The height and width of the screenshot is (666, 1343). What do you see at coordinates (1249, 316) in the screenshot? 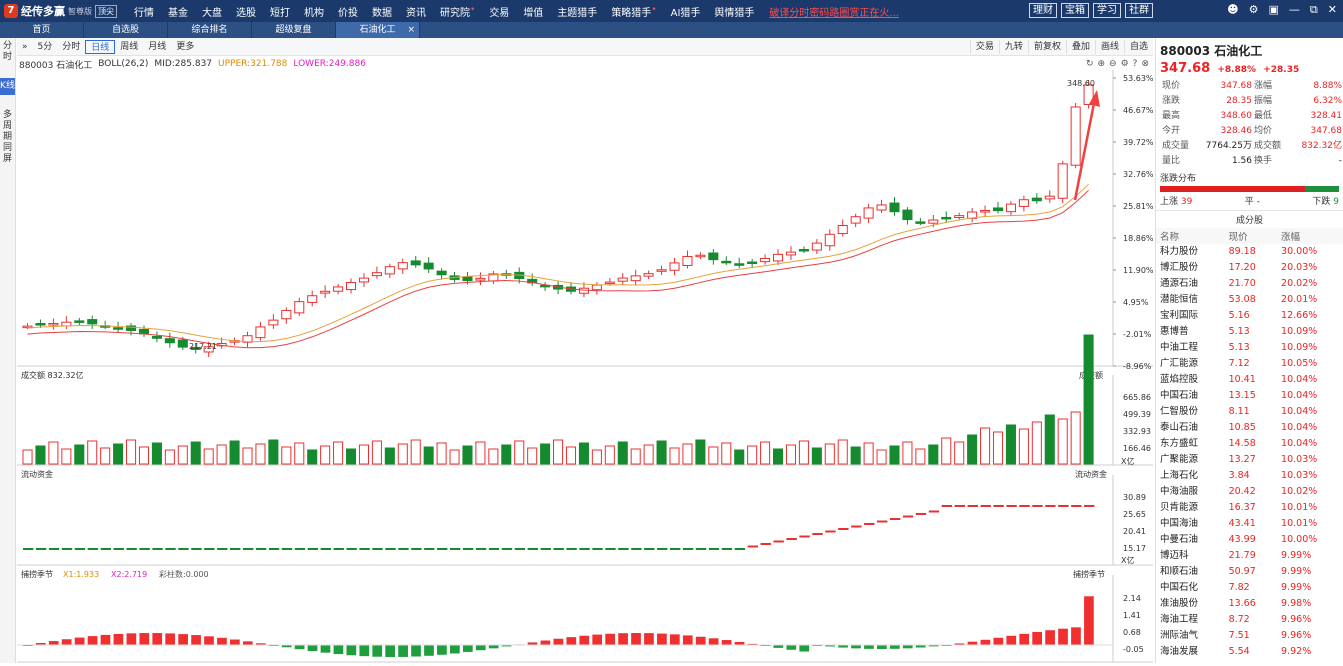
I see `table-row: 宝利国际 5.16 12.66%` at bounding box center [1249, 316].